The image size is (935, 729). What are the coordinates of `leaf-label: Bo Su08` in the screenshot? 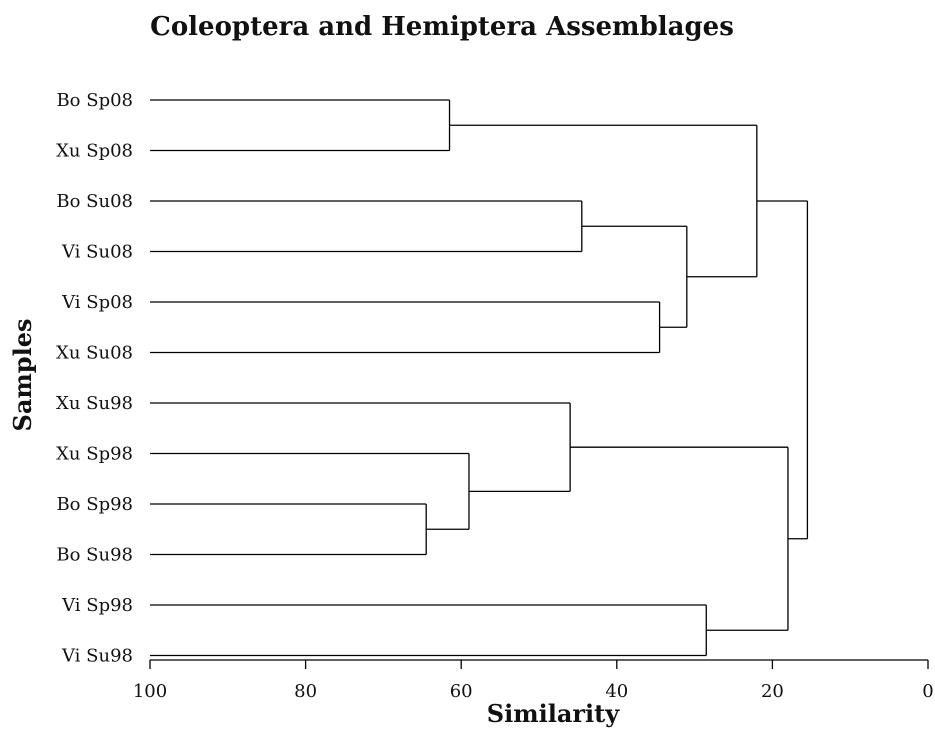 It's located at (94, 201).